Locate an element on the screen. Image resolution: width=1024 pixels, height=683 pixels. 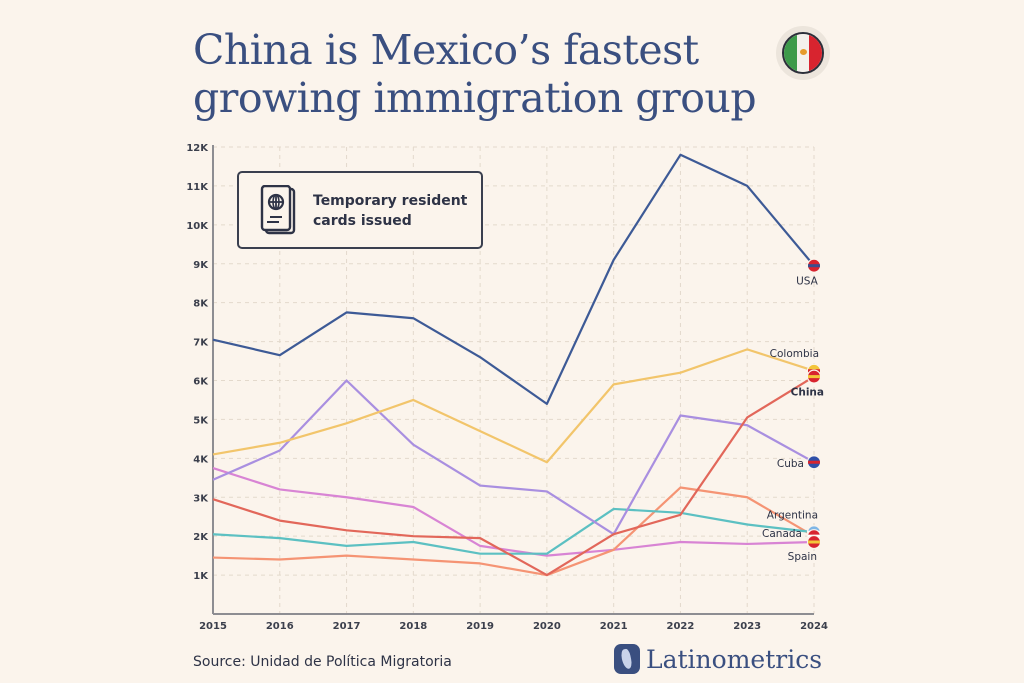
x-tick-label: 2017 is located at coordinates (347, 626).